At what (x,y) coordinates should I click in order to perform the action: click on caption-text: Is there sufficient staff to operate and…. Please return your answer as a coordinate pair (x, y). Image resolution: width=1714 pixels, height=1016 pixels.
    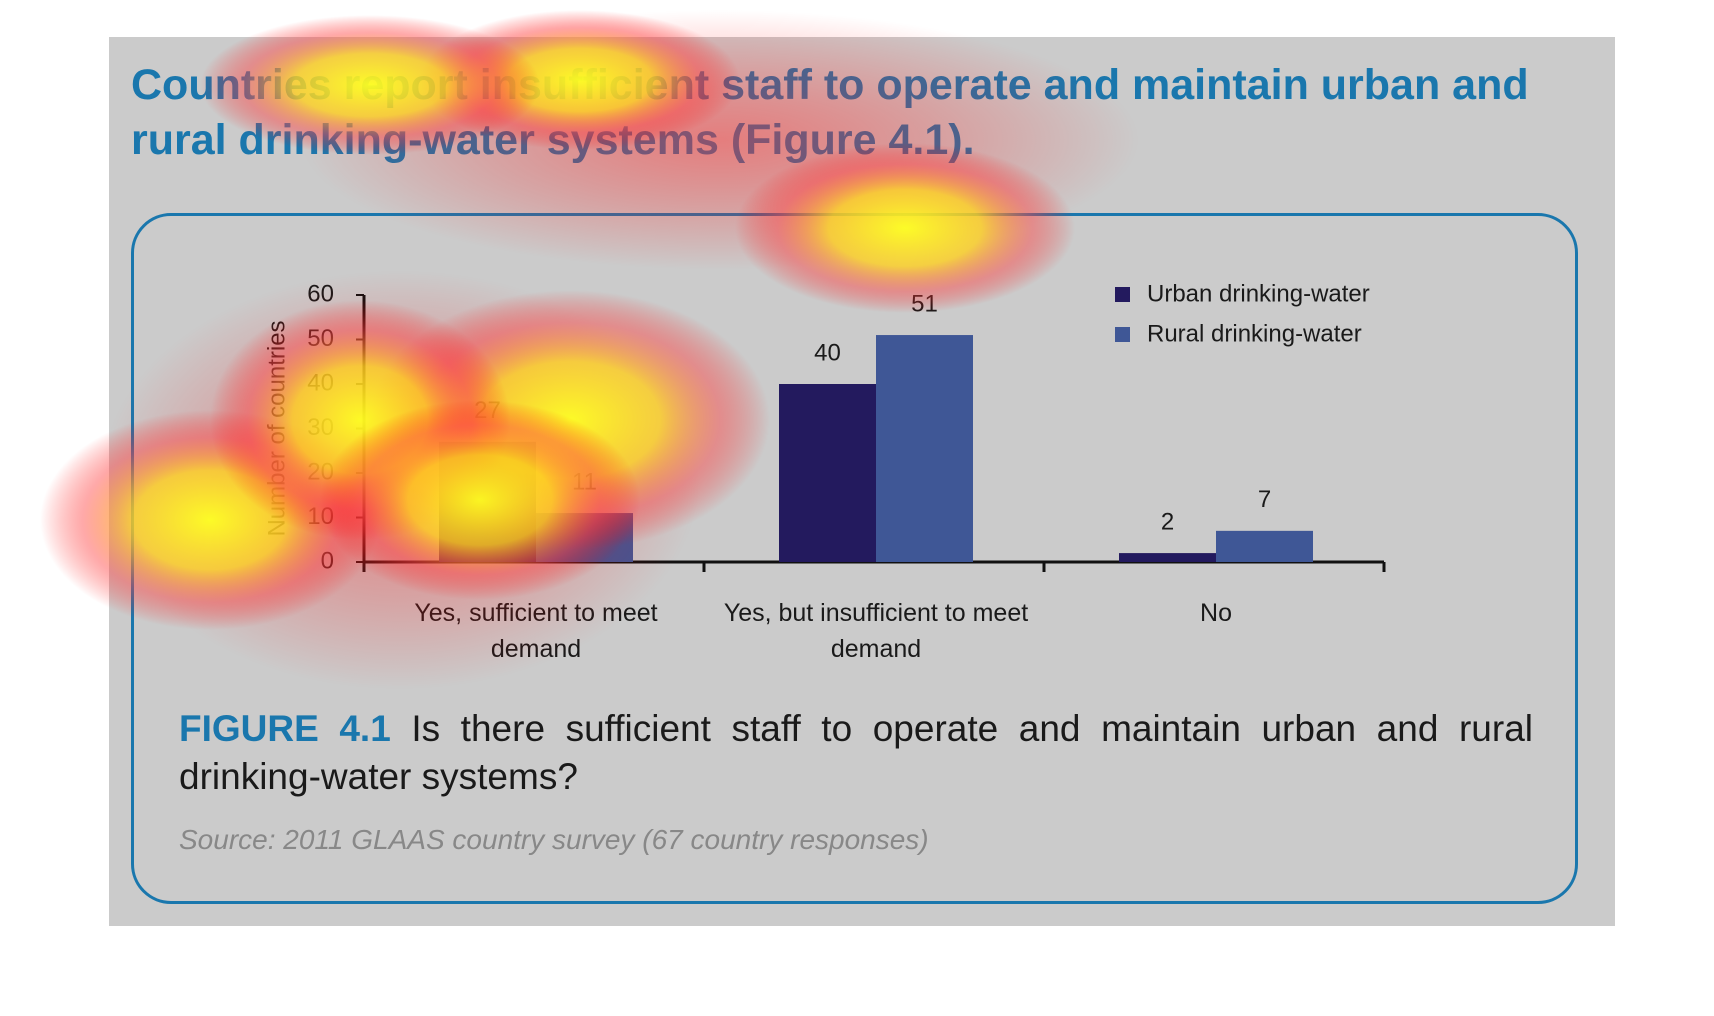
    Looking at the image, I should click on (856, 752).